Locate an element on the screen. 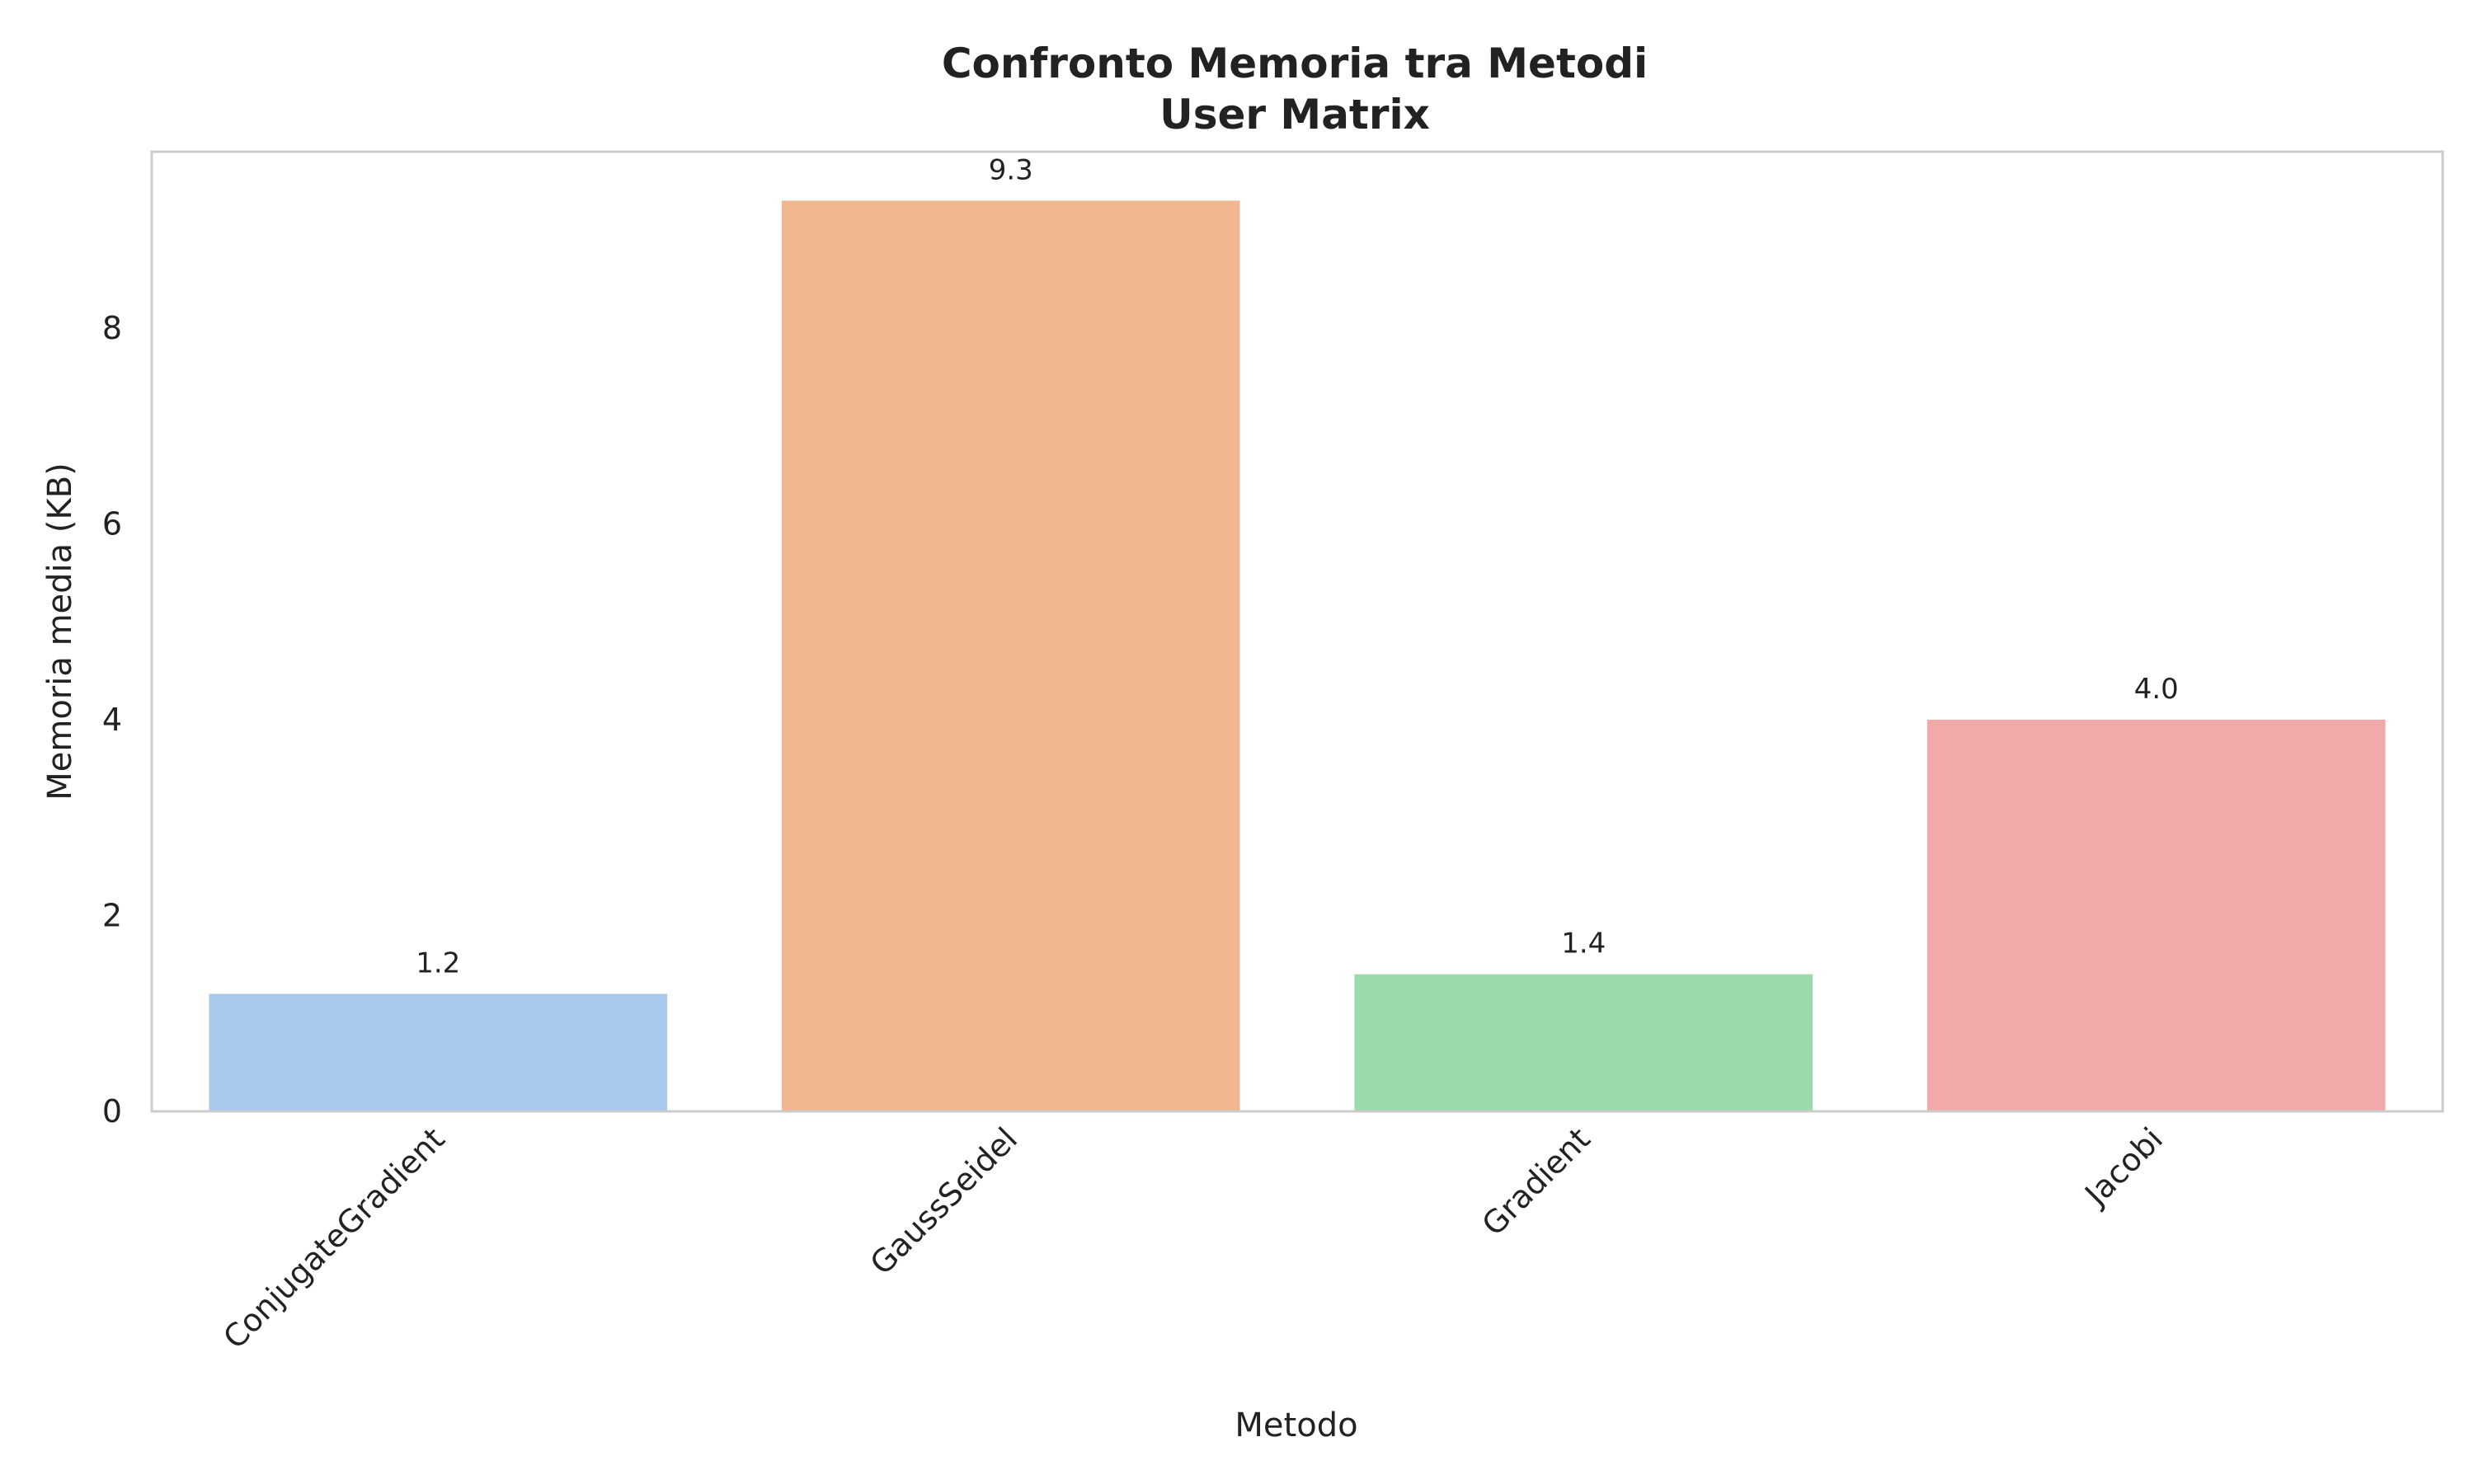  bar-gaussseidel is located at coordinates (1010, 656).